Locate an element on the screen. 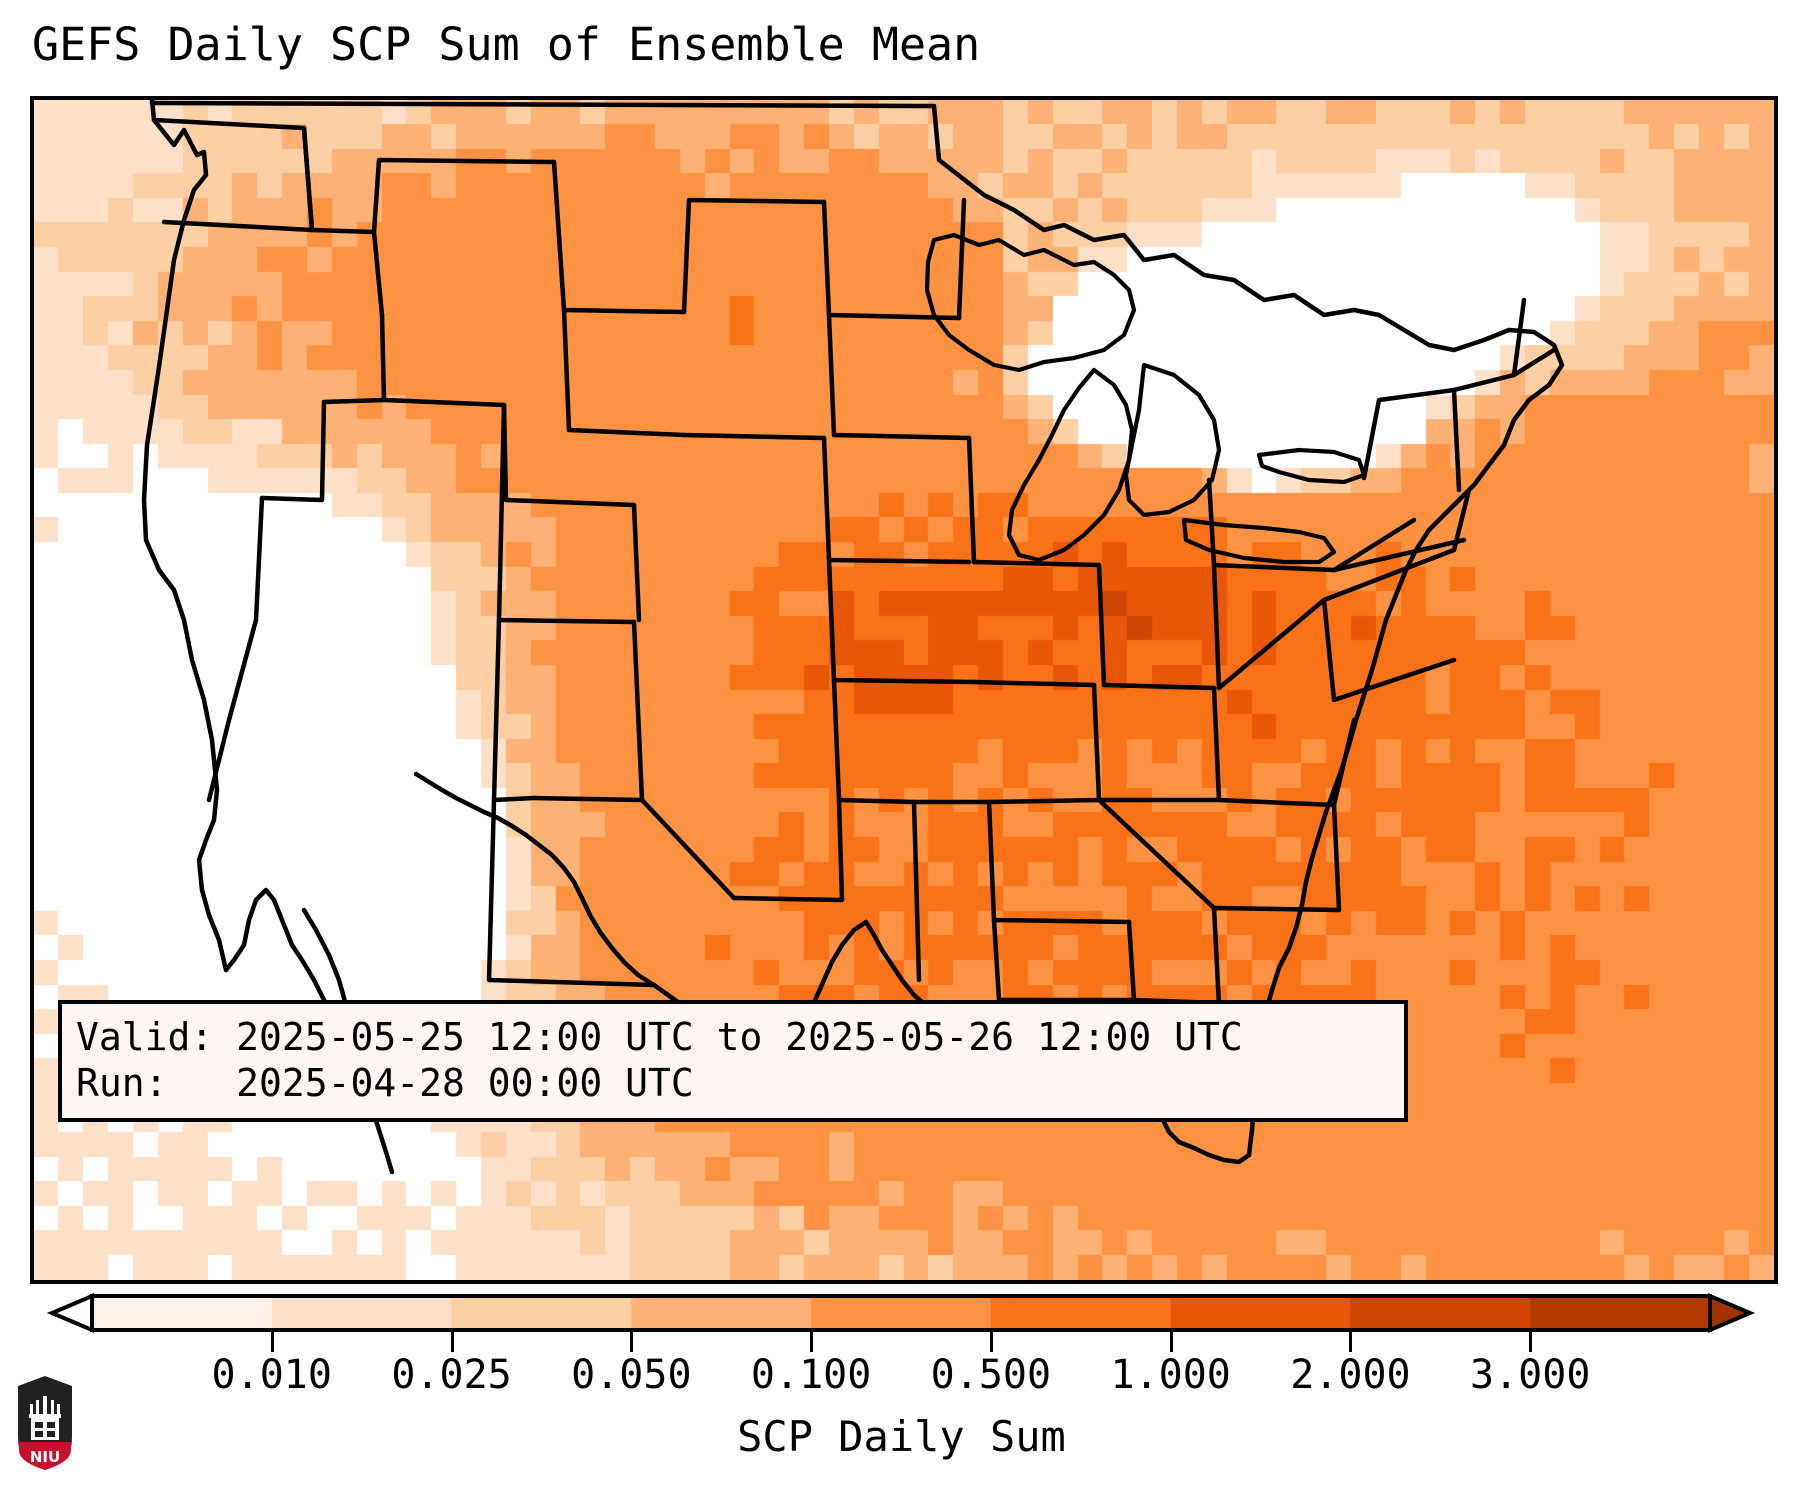  colorbar-tick-label: 1.000 is located at coordinates (1170, 1375).